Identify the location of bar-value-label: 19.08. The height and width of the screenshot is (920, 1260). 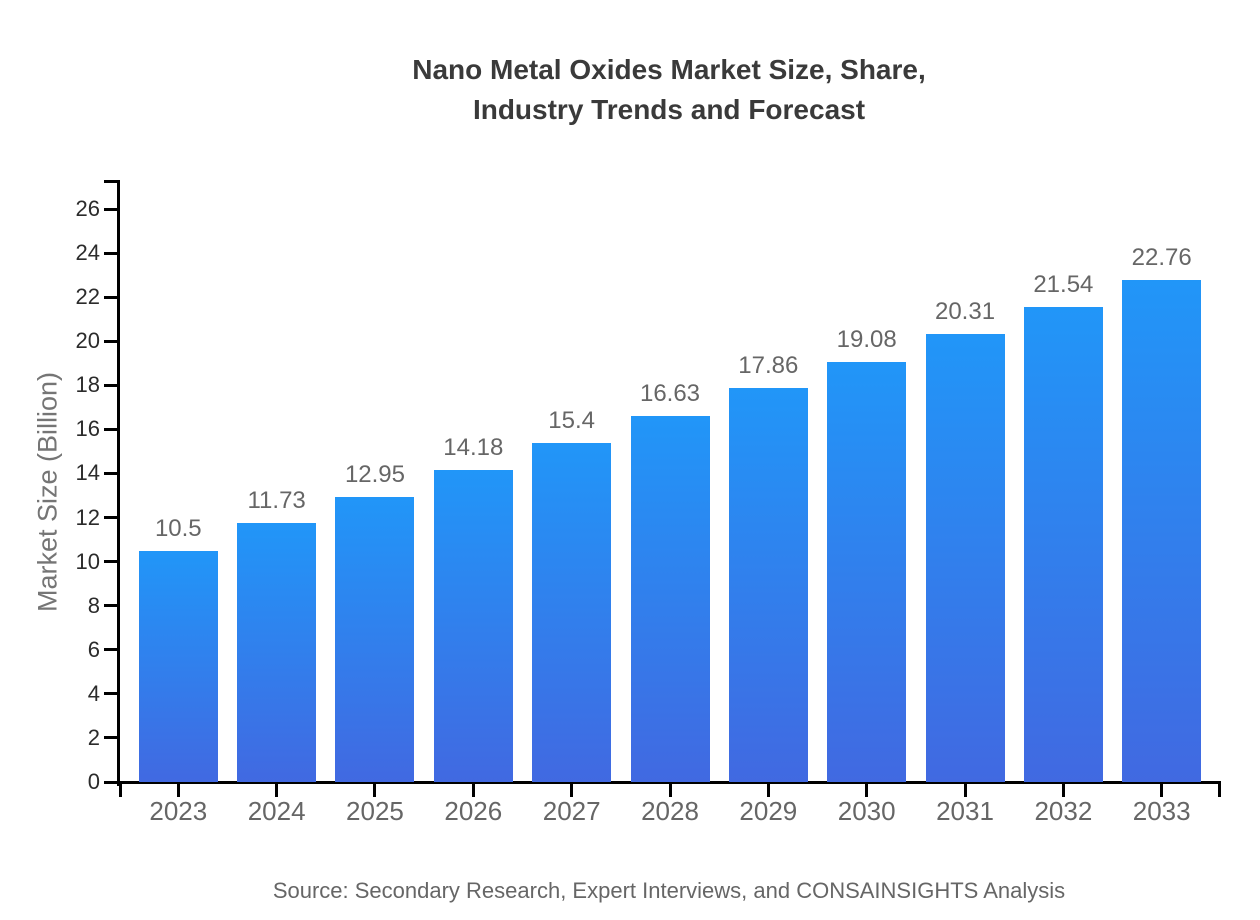
(866, 339).